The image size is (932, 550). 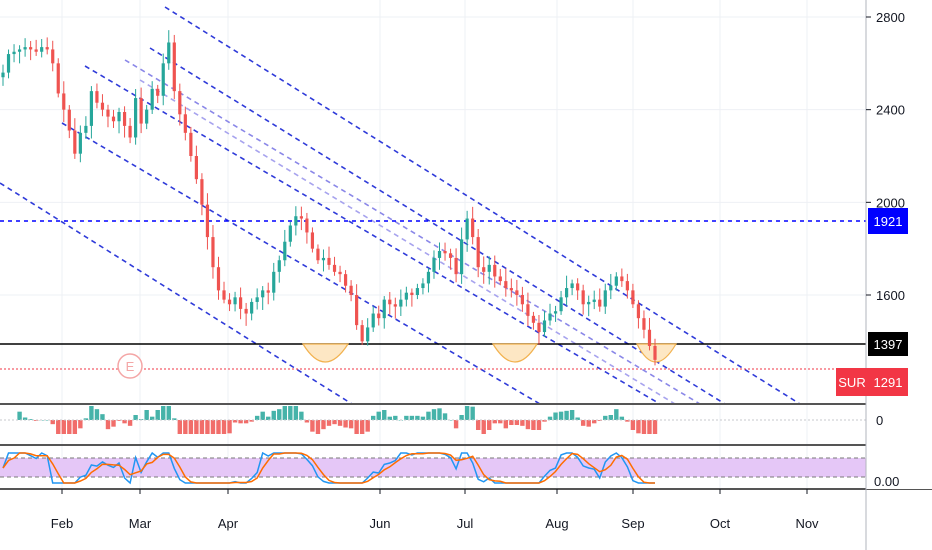 What do you see at coordinates (890, 110) in the screenshot?
I see `y-tick-label: 2400` at bounding box center [890, 110].